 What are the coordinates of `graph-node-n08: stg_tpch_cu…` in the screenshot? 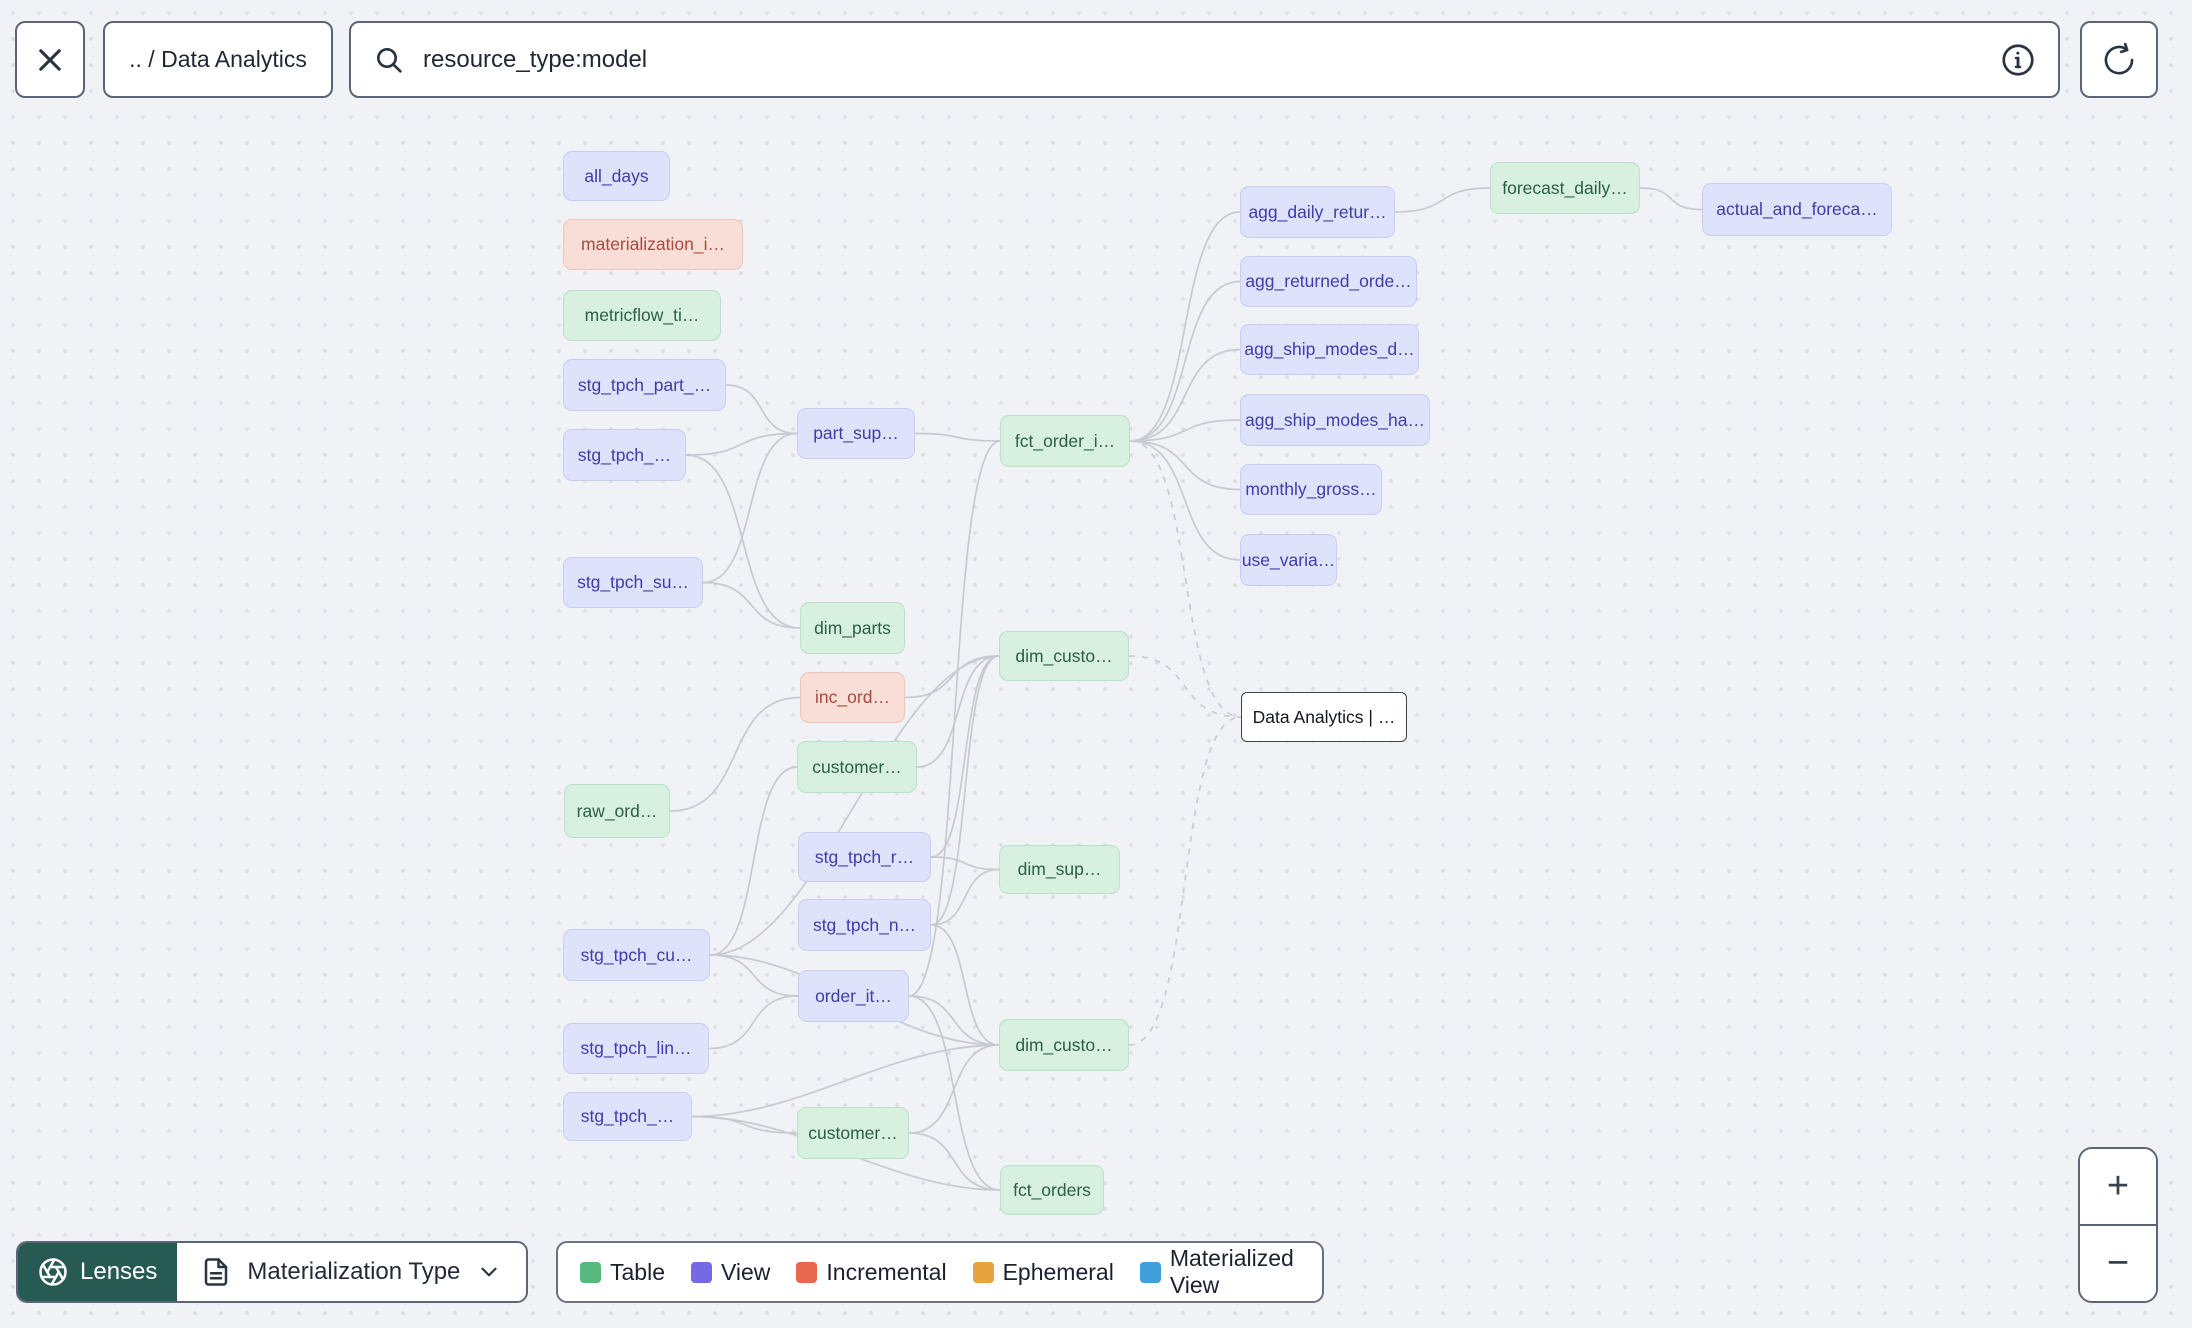 It's located at (636, 955).